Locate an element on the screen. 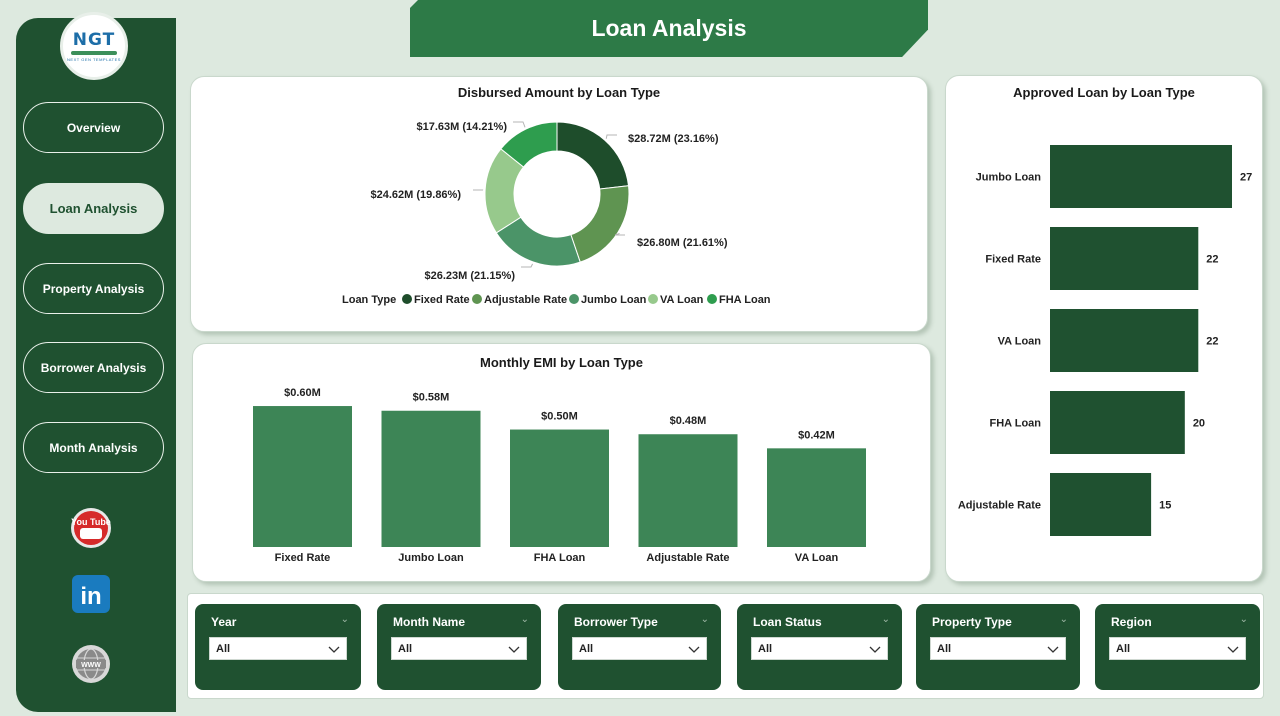 The width and height of the screenshot is (1280, 716). slicer-region: Region ⌄ All is located at coordinates (1177, 647).